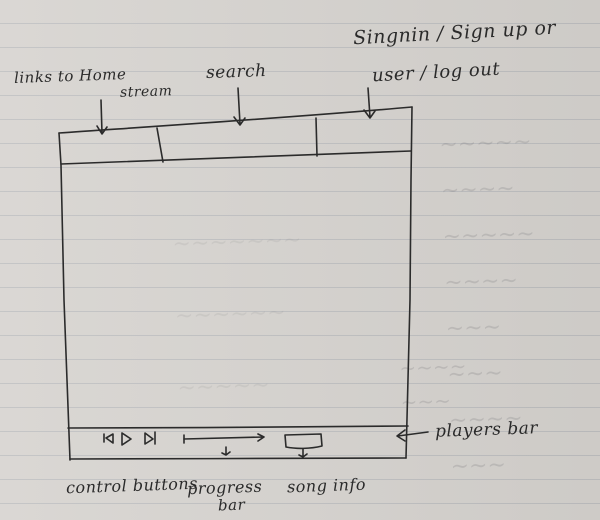  Describe the element at coordinates (102, 117) in the screenshot. I see `arrow-home-links` at that location.